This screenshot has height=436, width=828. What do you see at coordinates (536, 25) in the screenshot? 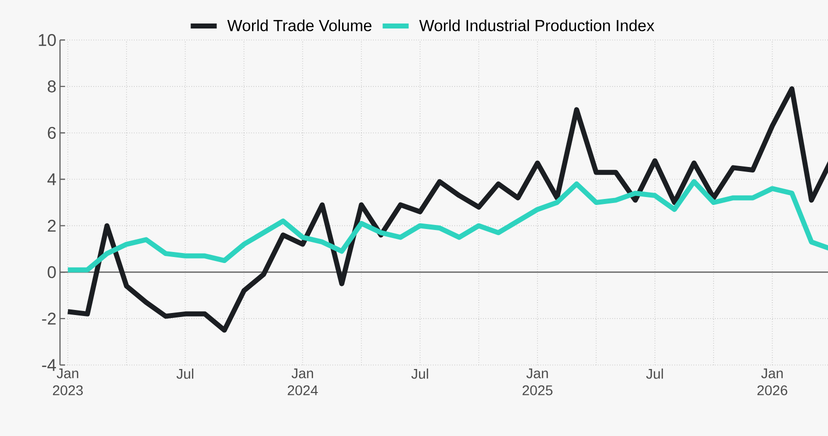
I see `legend-label: World Industrial Production Index` at bounding box center [536, 25].